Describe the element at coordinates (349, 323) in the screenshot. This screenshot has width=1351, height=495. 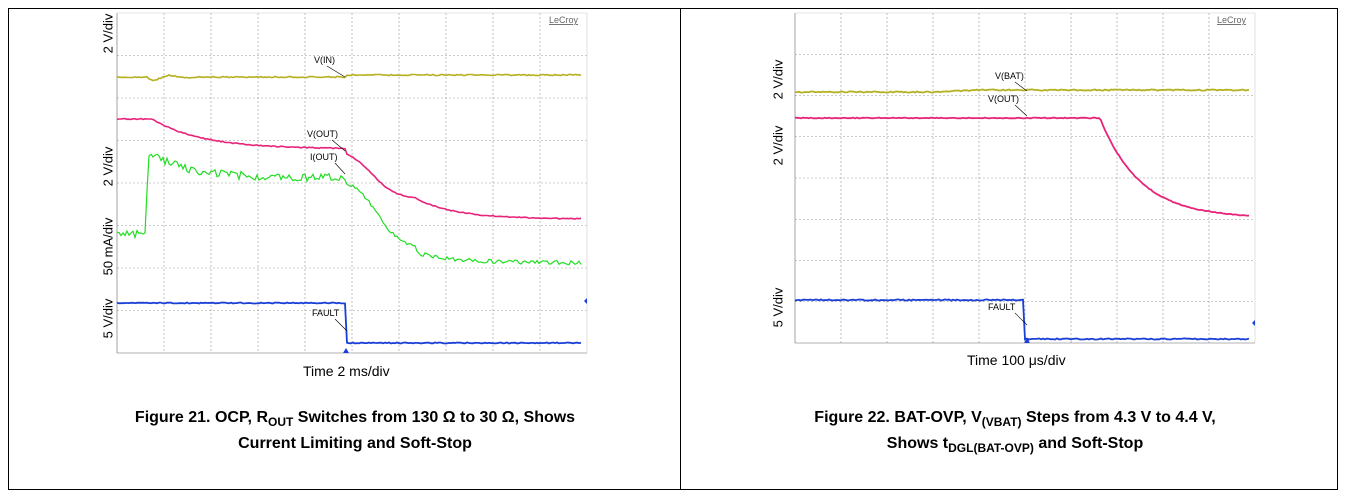
I see `trace-fault` at that location.